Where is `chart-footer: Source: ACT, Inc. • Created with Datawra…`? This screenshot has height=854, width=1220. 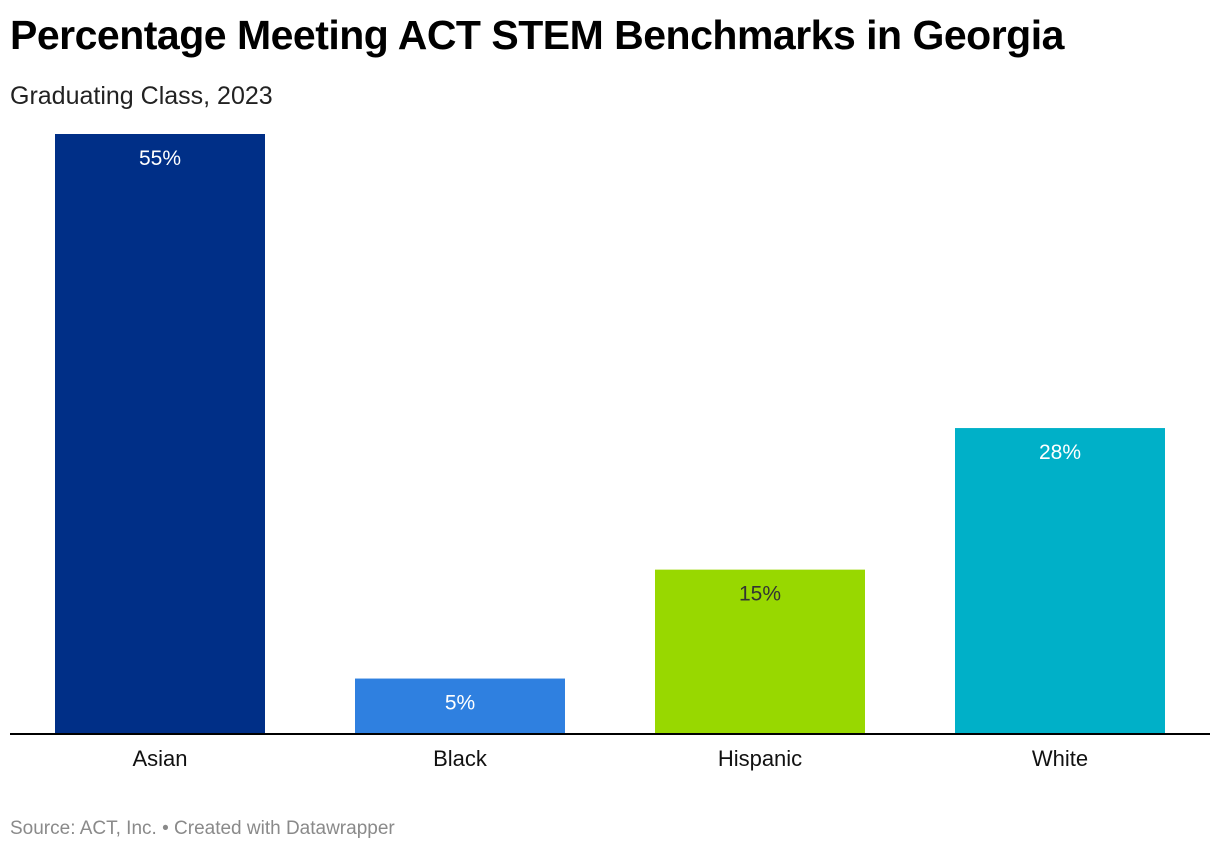
chart-footer: Source: ACT, Inc. • Created with Datawra… is located at coordinates (202, 829).